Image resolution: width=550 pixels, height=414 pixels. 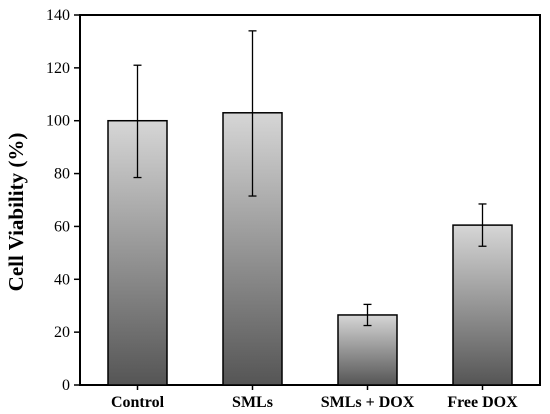 I want to click on y-tick-label: 0, so click(x=66, y=385).